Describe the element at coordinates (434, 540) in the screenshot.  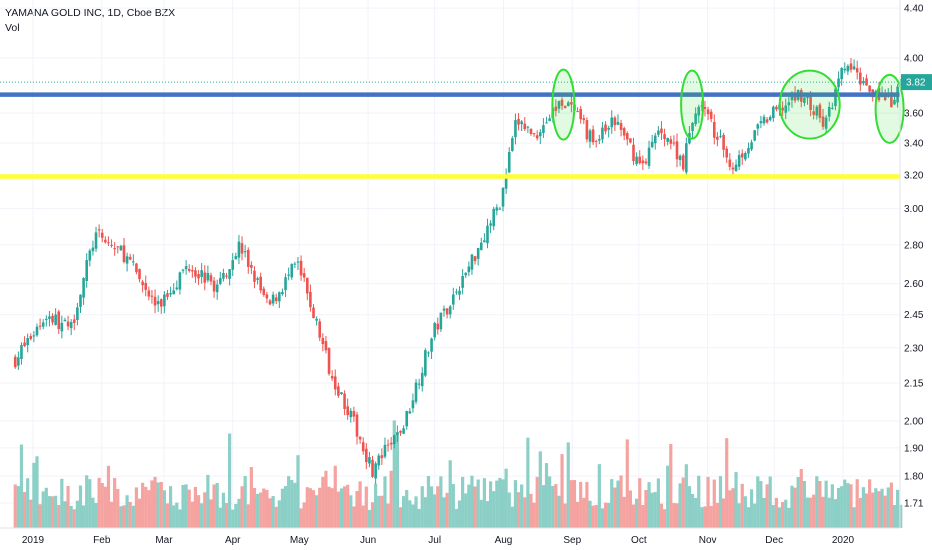
I see `x-tick-label: Jul` at that location.